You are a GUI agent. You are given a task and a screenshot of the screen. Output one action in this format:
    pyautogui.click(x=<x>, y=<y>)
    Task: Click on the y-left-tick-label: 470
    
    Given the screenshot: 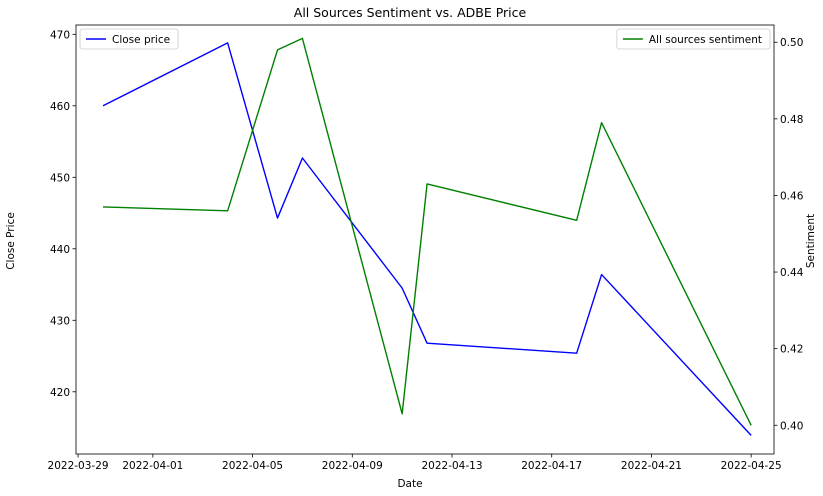 What is the action you would take?
    pyautogui.click(x=60, y=35)
    